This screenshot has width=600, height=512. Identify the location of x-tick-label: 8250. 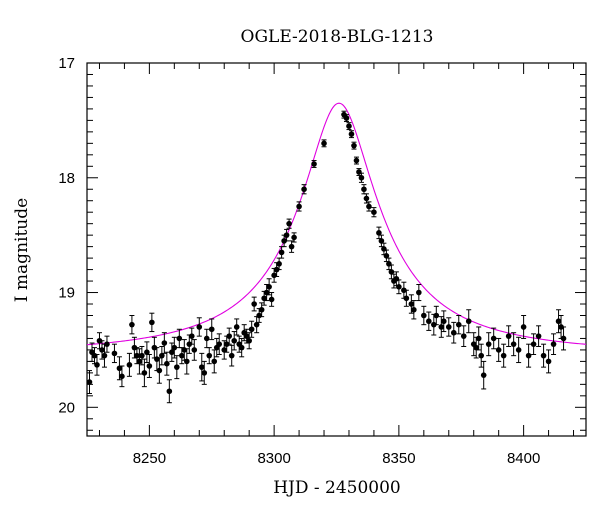
(149, 458).